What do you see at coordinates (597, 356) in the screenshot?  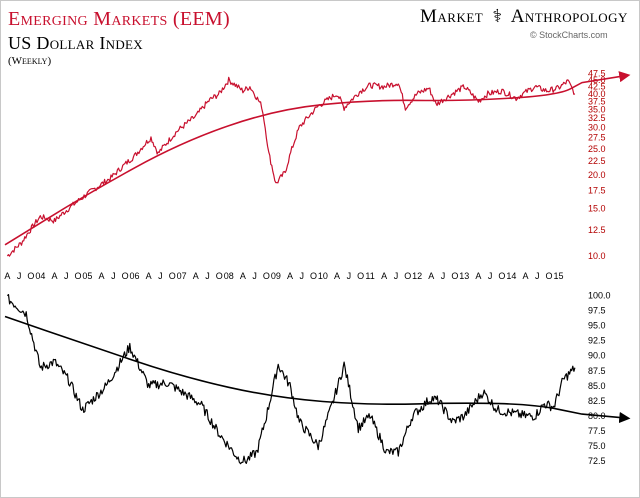 I see `dxy-ytick-label: 90.0` at bounding box center [597, 356].